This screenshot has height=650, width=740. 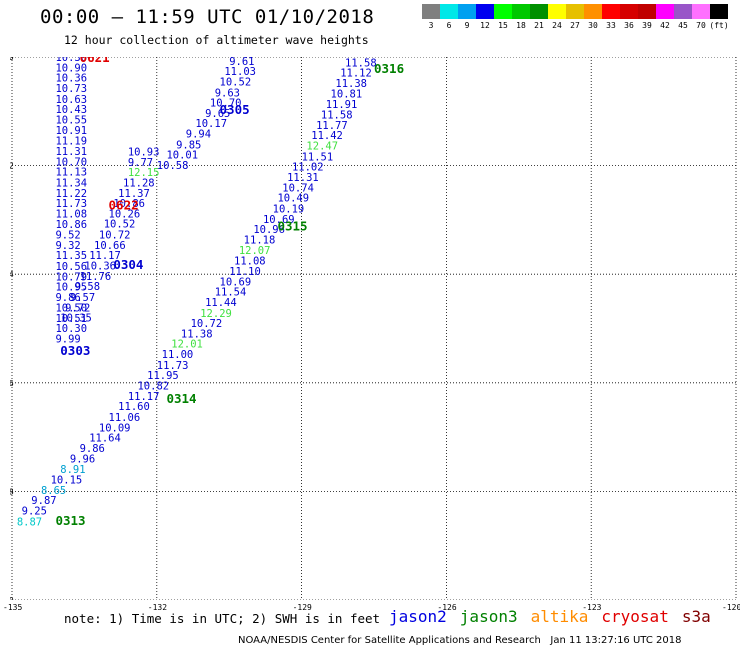 I want to click on wave-height-label: 10.51, so click(x=71, y=319).